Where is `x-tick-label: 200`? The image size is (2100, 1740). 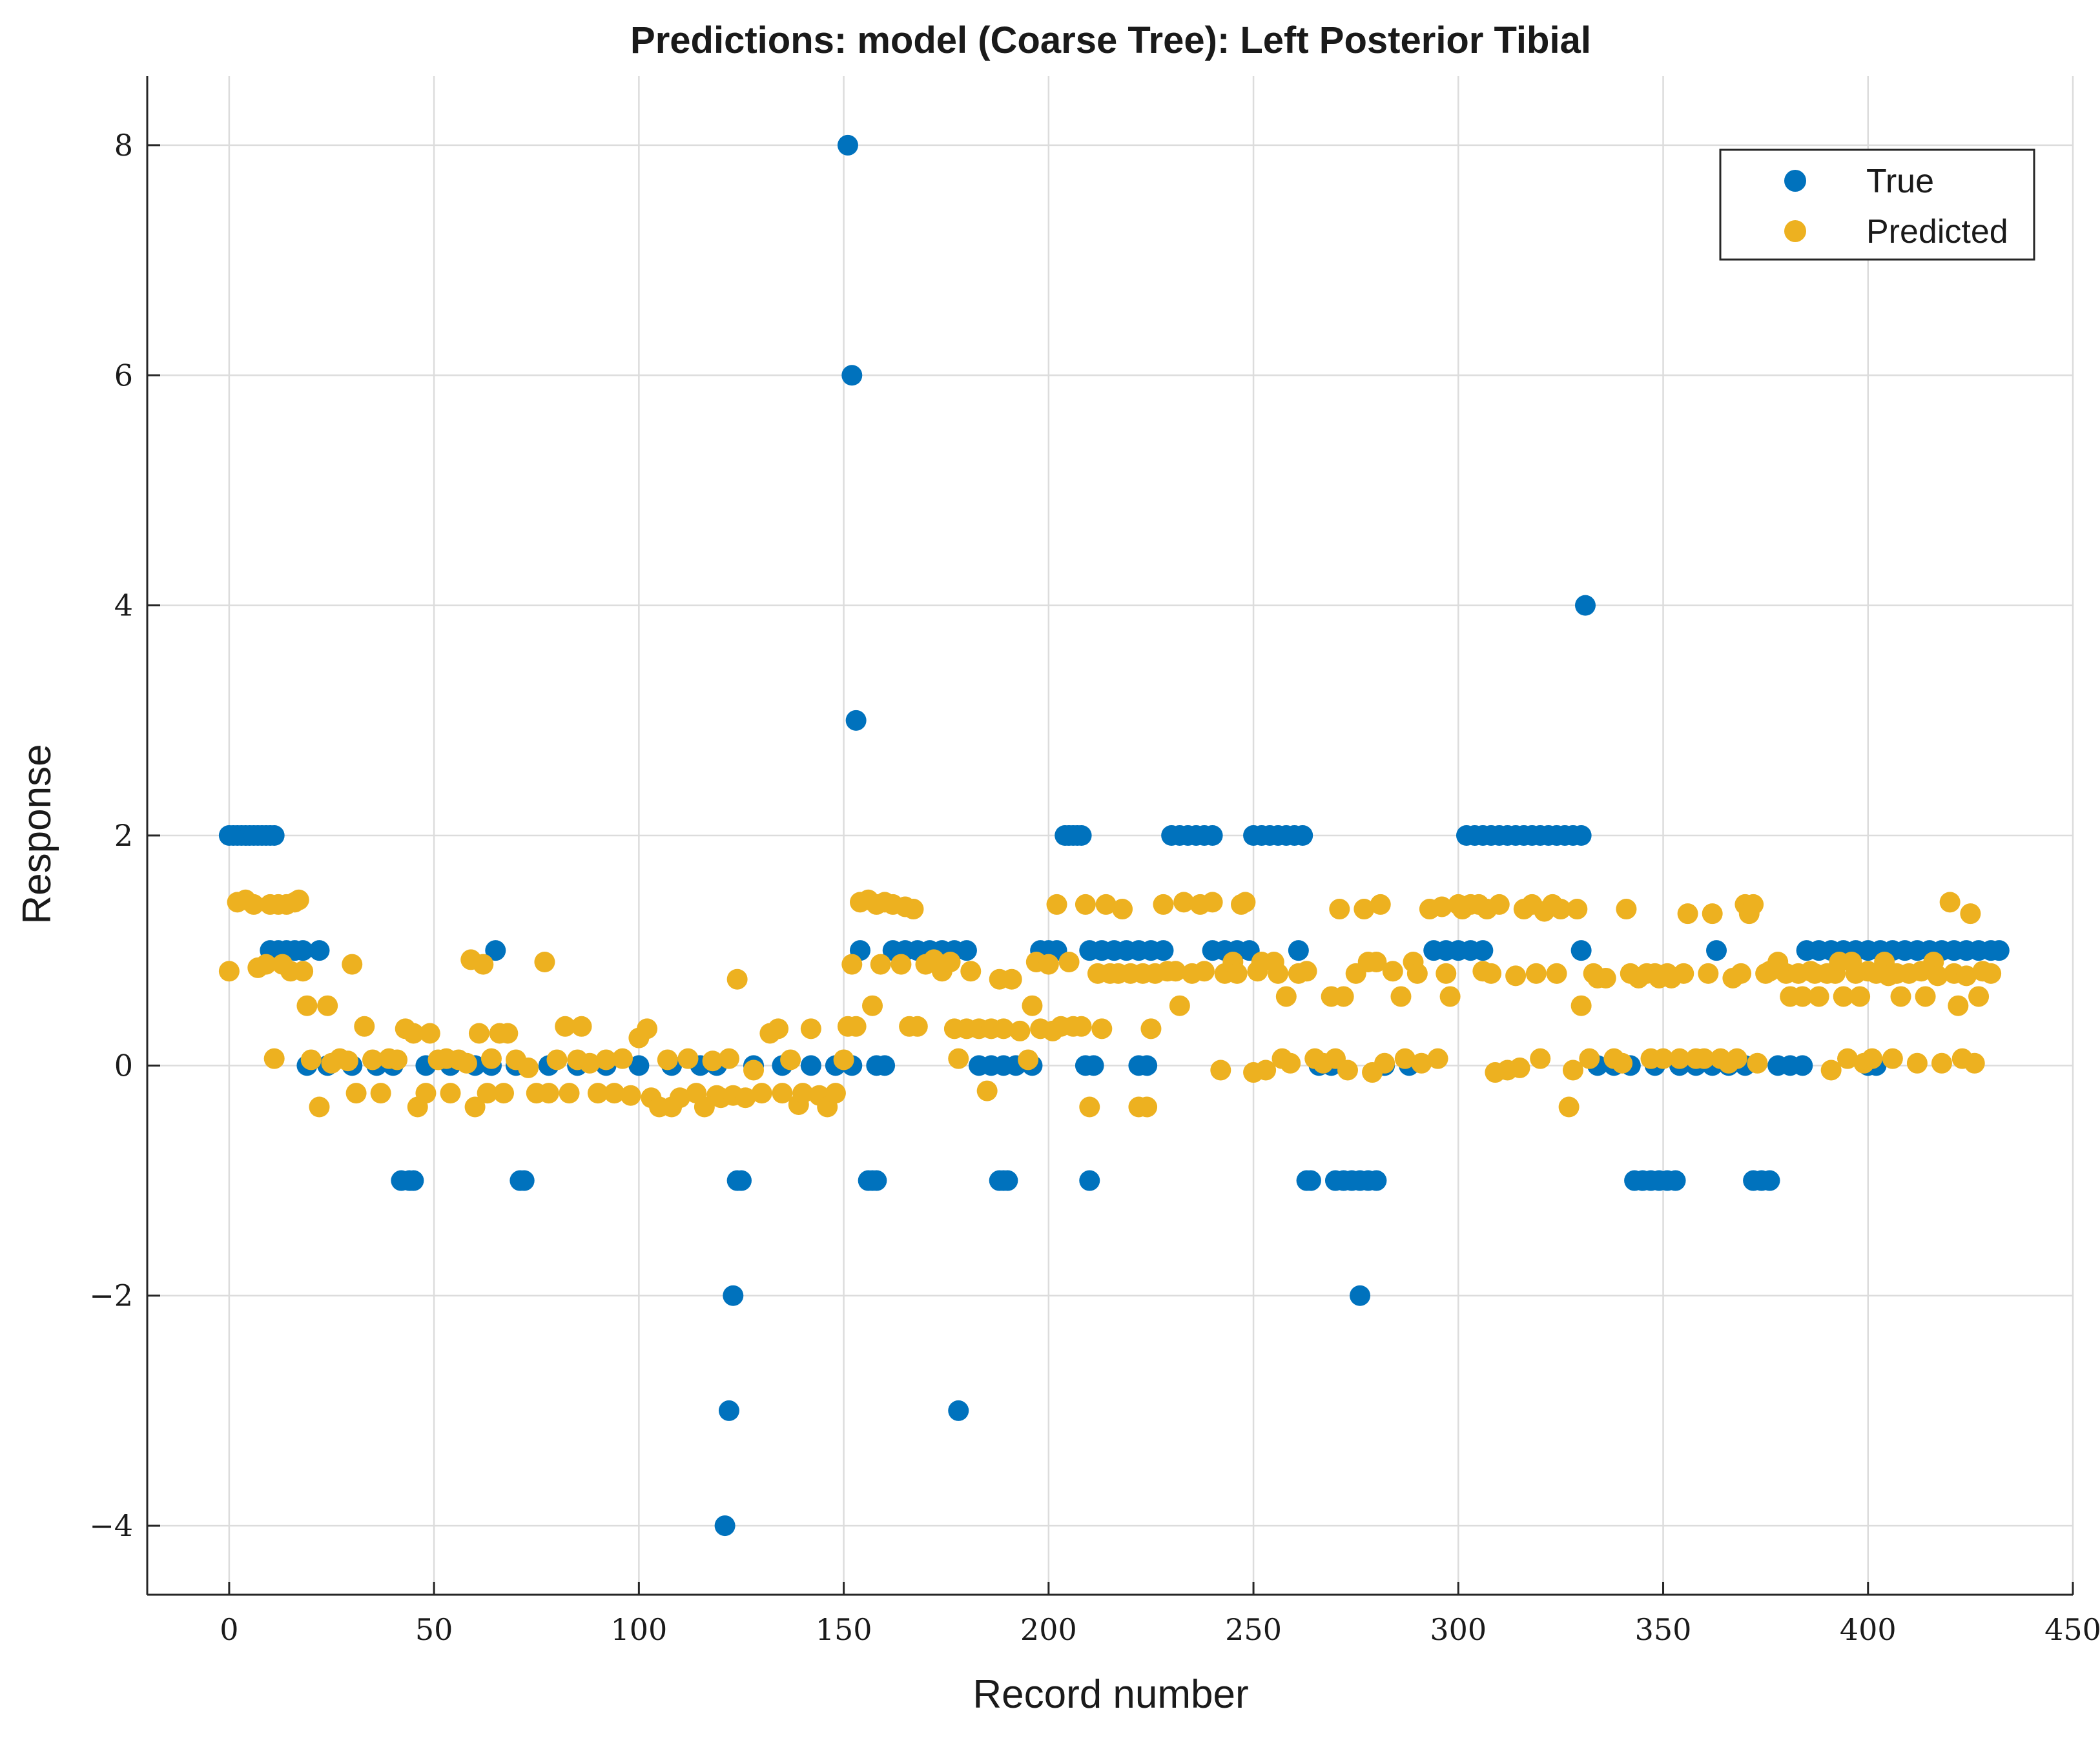 x-tick-label: 200 is located at coordinates (1048, 1630).